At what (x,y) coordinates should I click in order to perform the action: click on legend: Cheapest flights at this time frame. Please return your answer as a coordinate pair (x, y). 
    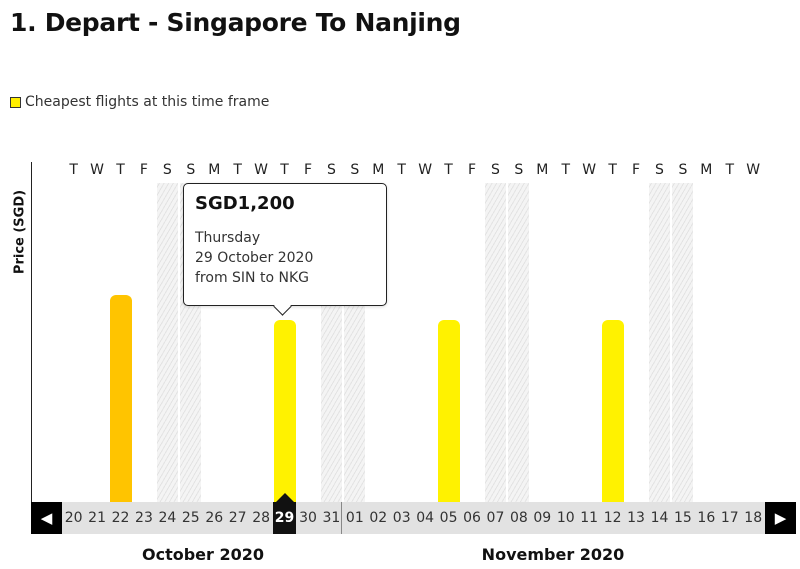
    Looking at the image, I should click on (139, 102).